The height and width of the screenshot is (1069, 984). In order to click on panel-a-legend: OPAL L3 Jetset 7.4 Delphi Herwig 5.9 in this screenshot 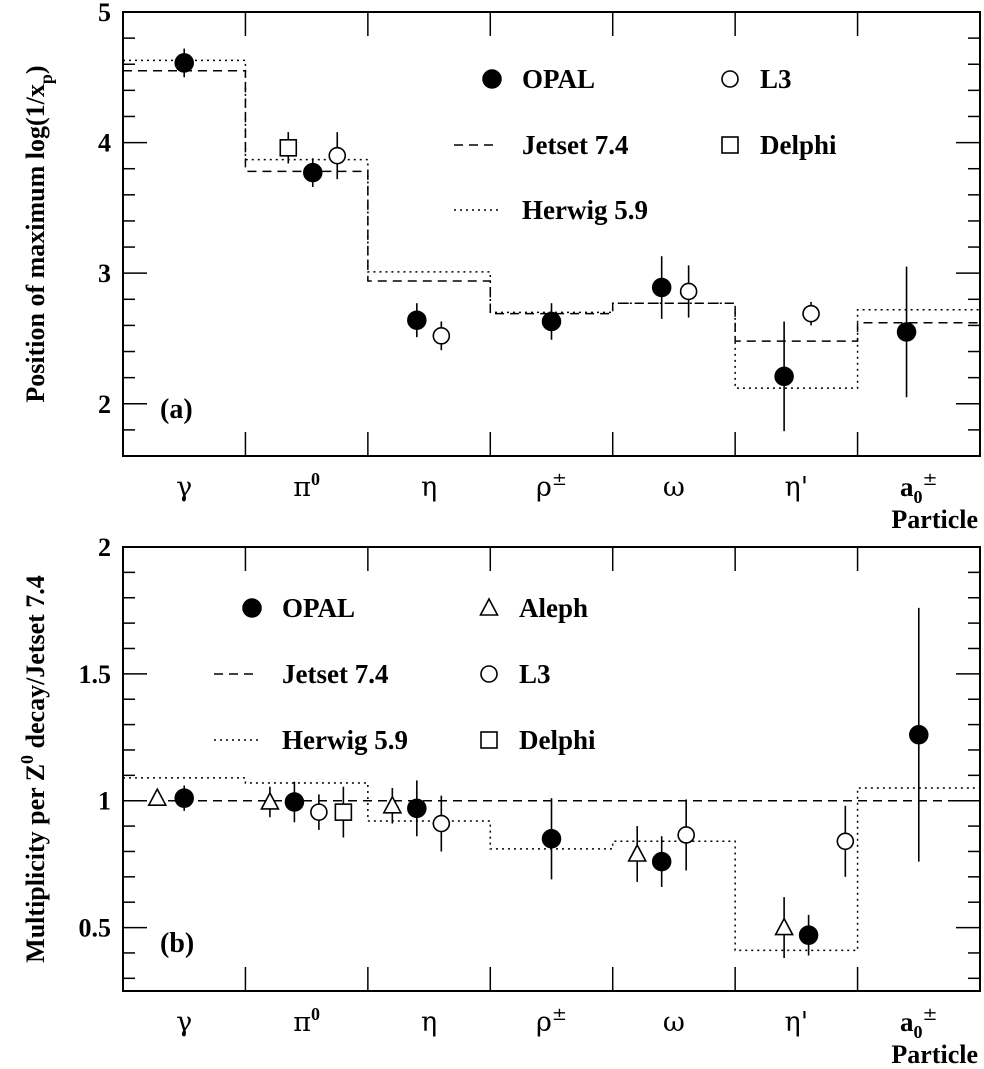, I will do `click(645, 144)`.